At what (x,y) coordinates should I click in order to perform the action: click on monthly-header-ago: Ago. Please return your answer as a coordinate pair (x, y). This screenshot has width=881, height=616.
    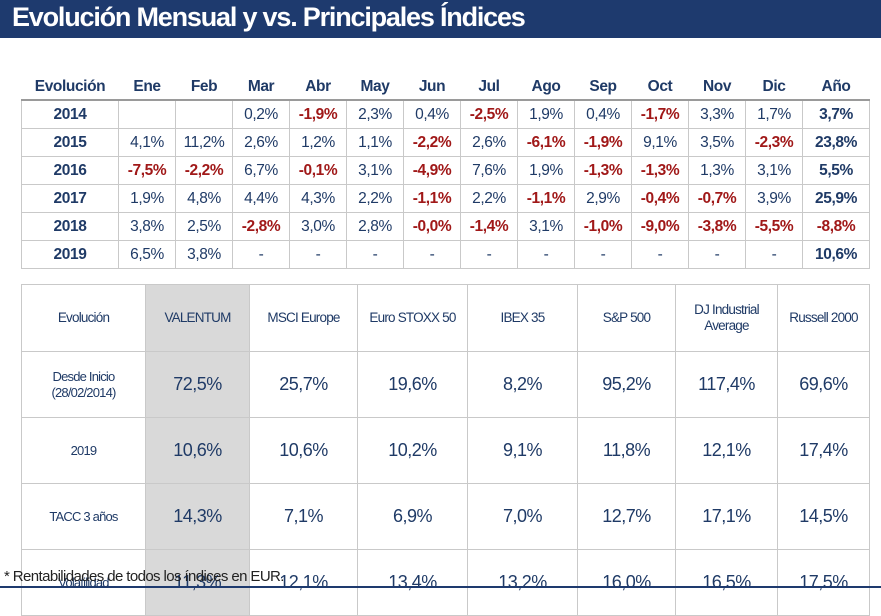
    Looking at the image, I should click on (546, 88).